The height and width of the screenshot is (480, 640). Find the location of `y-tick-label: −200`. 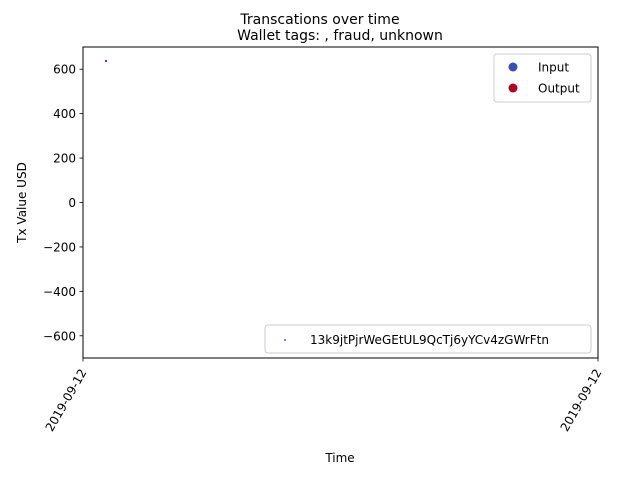

y-tick-label: −200 is located at coordinates (59, 247).